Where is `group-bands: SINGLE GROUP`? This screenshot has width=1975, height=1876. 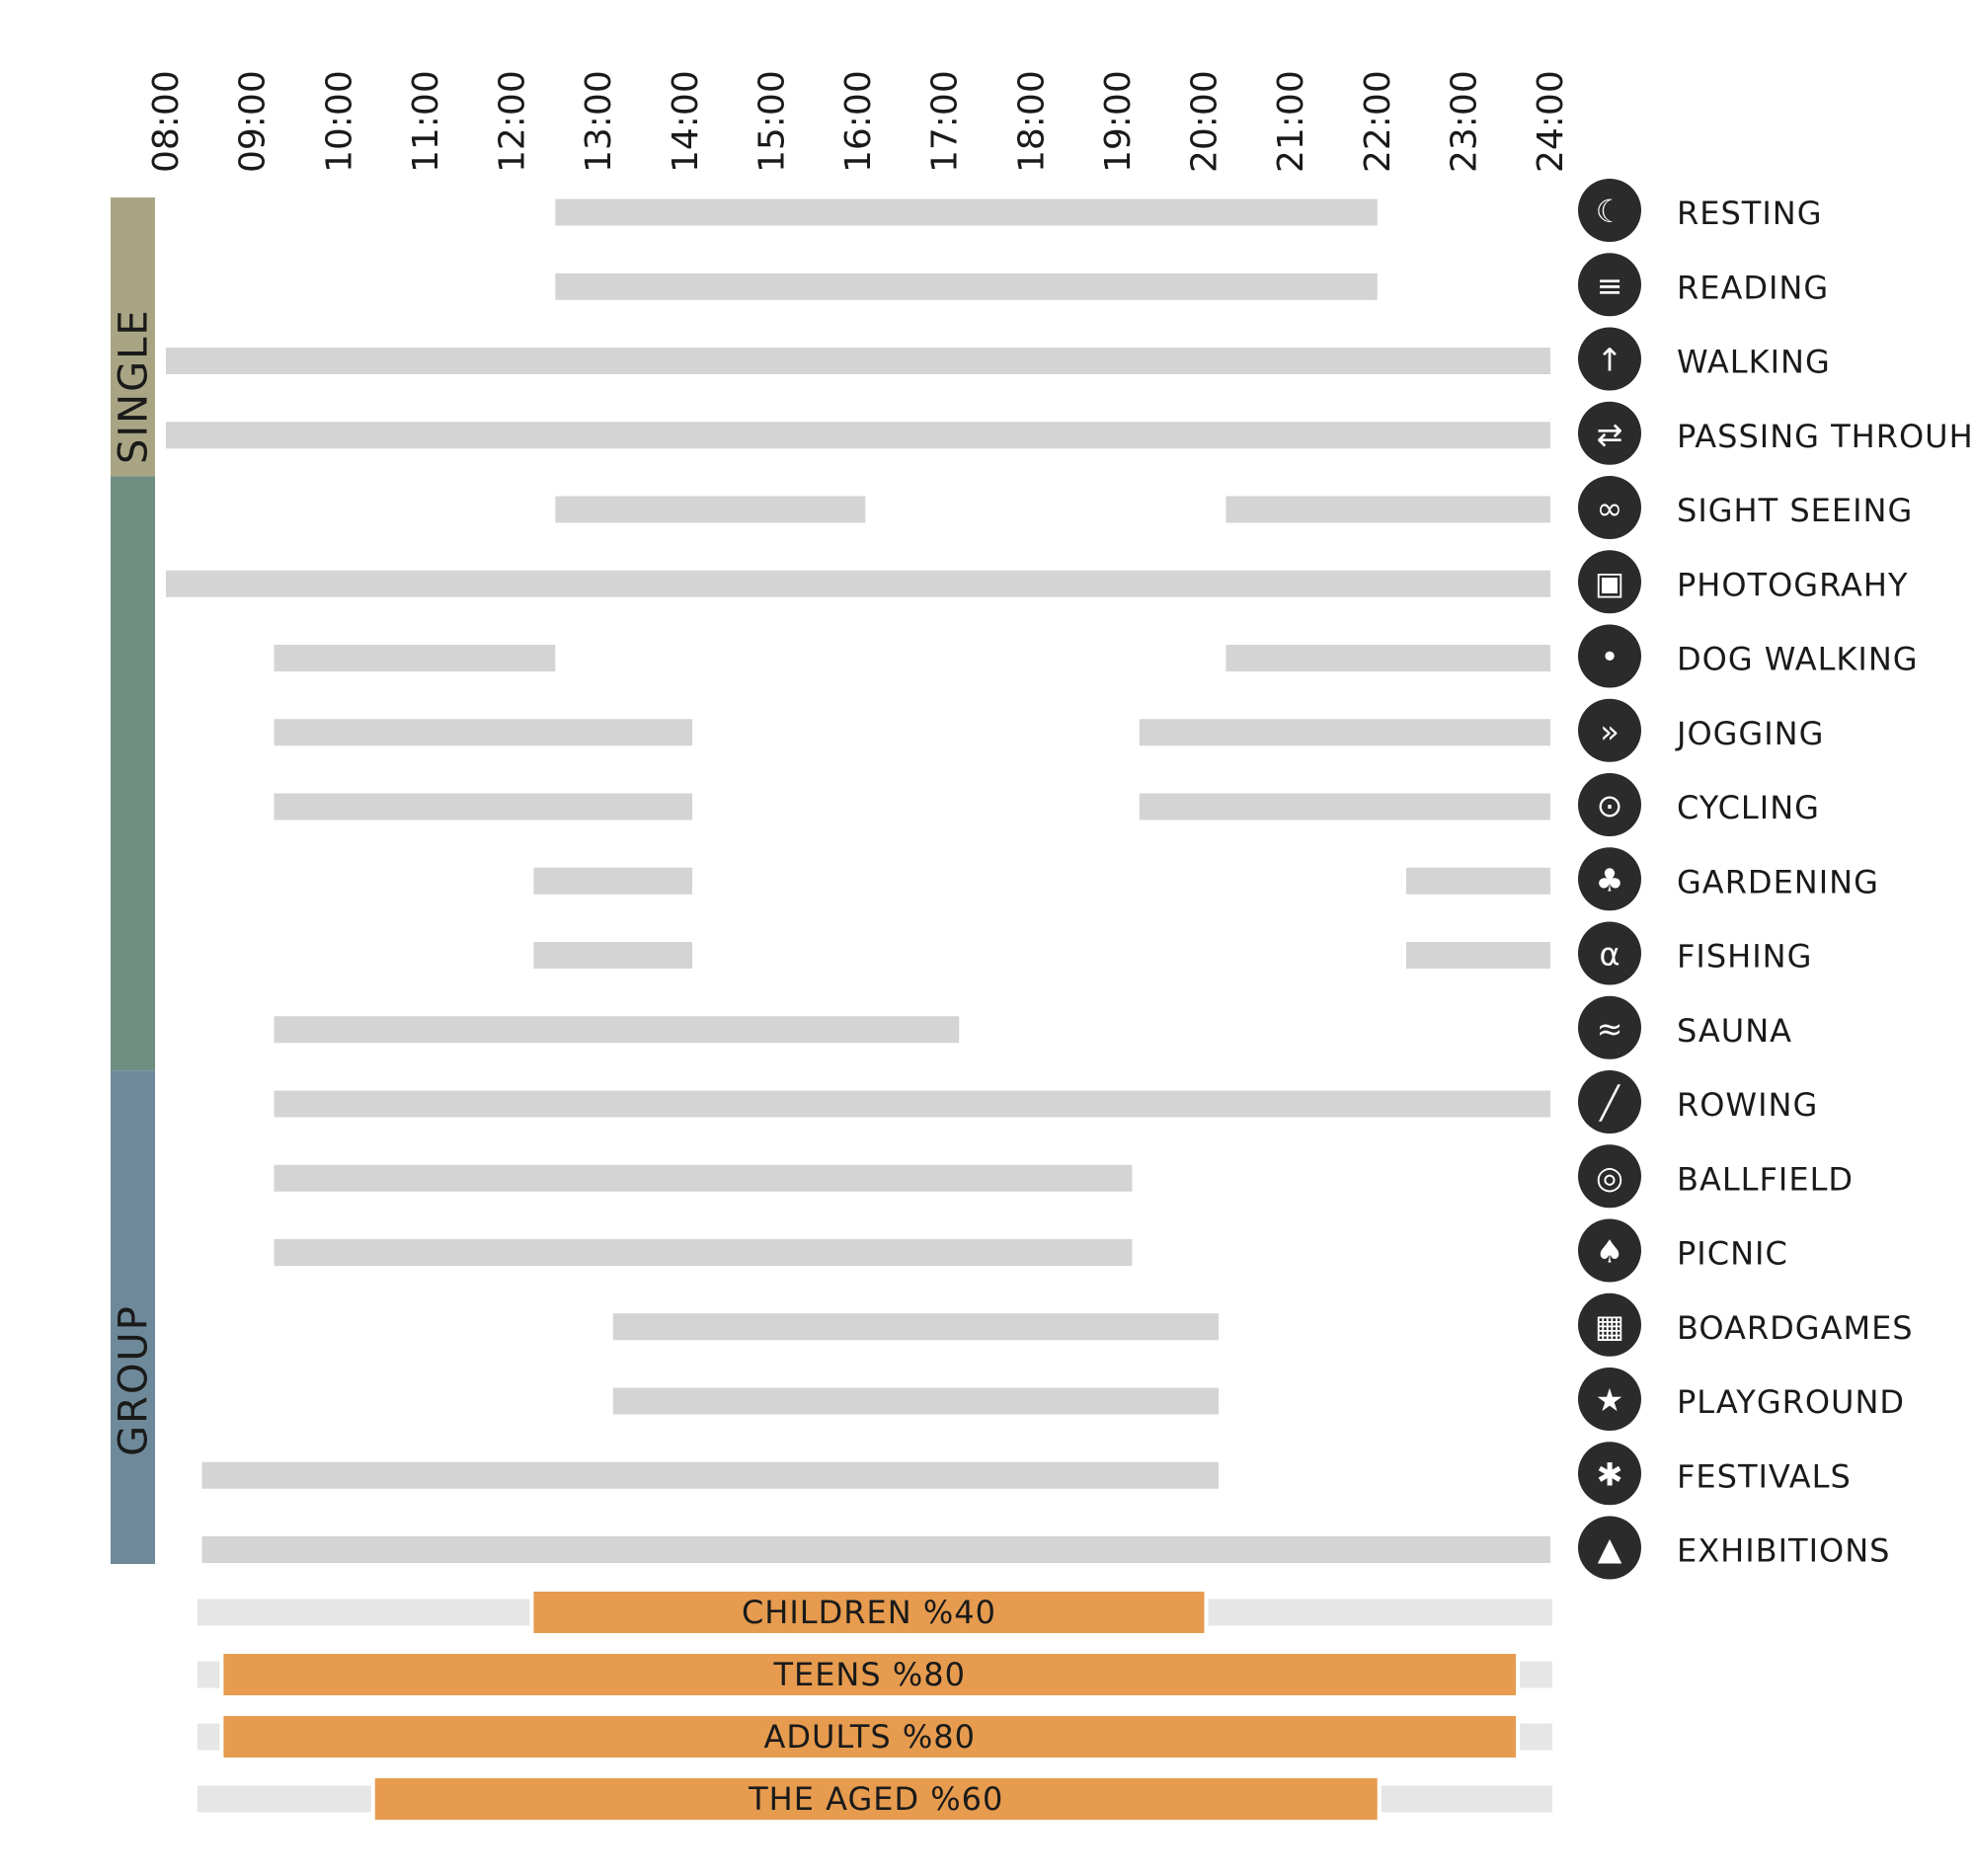
group-bands: SINGLE GROUP is located at coordinates (134, 881).